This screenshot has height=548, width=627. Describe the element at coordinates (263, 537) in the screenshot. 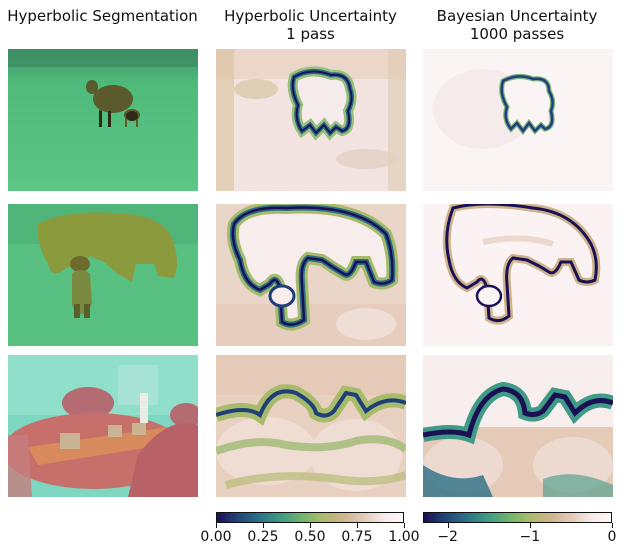

I see `hyperbolic-colorbar-tick-label: 0.25` at that location.